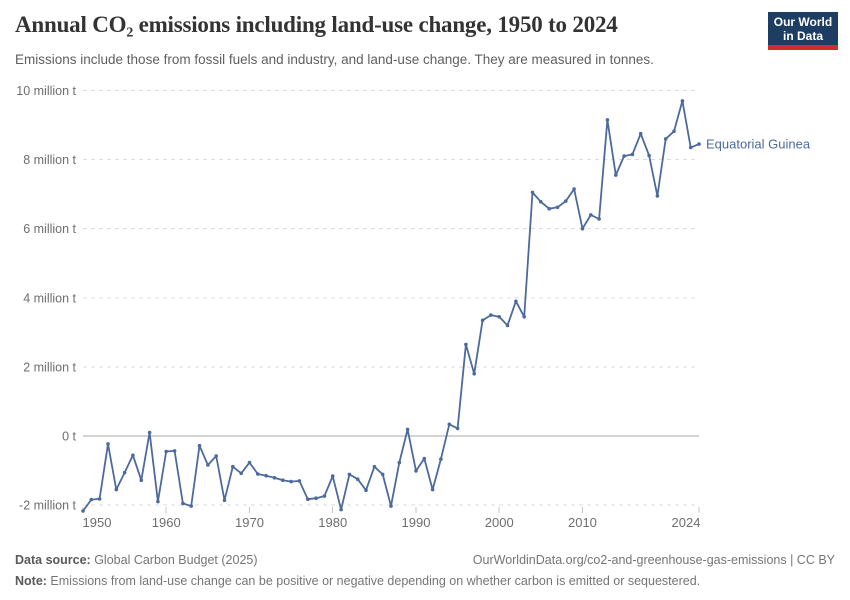 The height and width of the screenshot is (600, 850). What do you see at coordinates (49, 160) in the screenshot?
I see `y-axis-tick-label: 8 million t` at bounding box center [49, 160].